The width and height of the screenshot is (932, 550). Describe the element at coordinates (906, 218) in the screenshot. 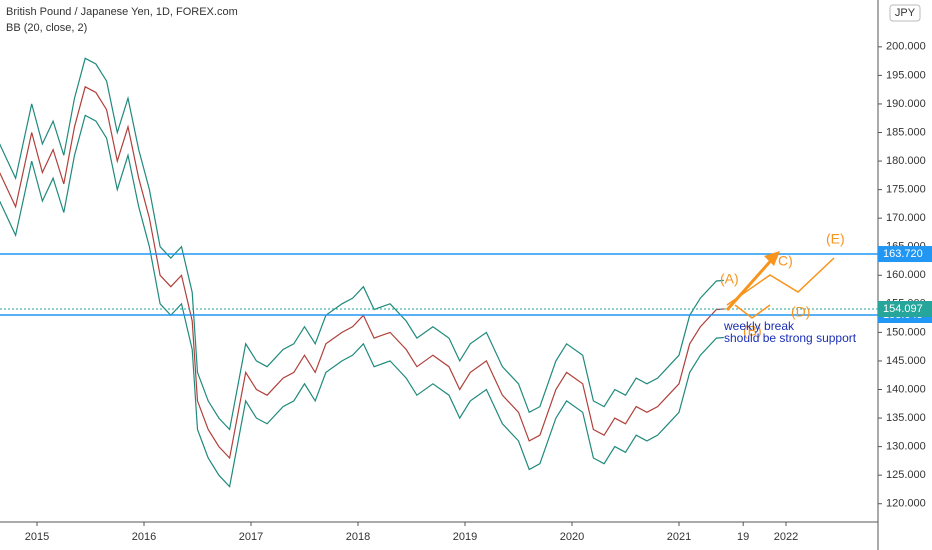

I see `y-tick-label: 170.000` at that location.